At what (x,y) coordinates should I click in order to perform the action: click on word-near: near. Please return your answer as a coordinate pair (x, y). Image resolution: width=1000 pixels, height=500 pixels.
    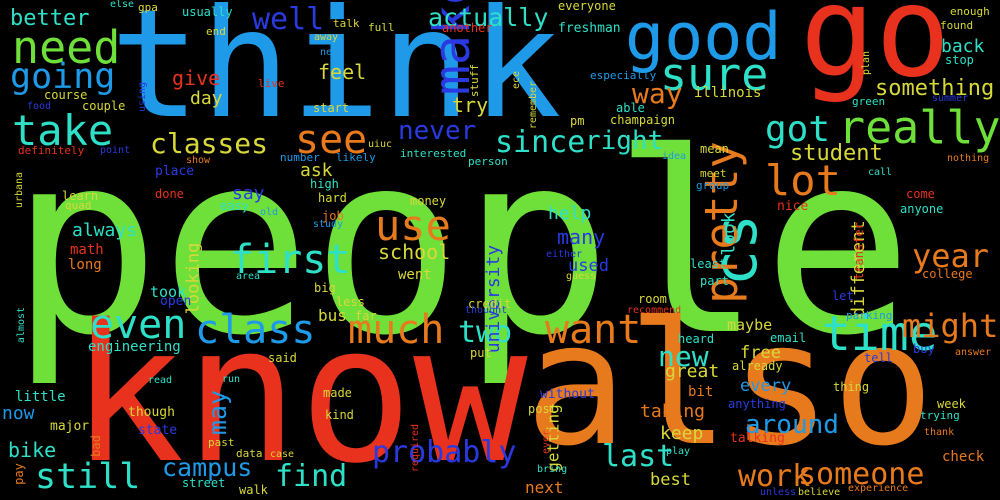
    Looking at the image, I should click on (332, 52).